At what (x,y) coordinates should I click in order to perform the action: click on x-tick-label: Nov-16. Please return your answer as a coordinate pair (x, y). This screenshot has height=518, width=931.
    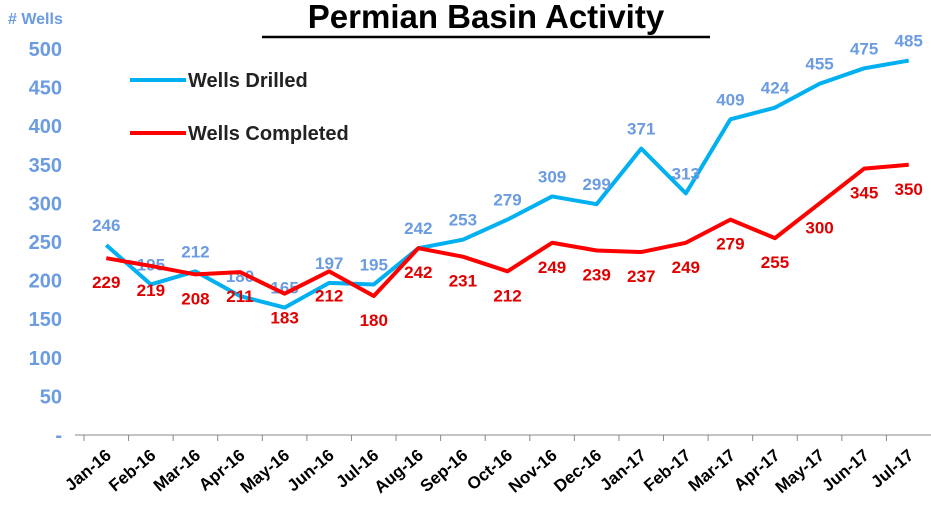
    Looking at the image, I should click on (533, 471).